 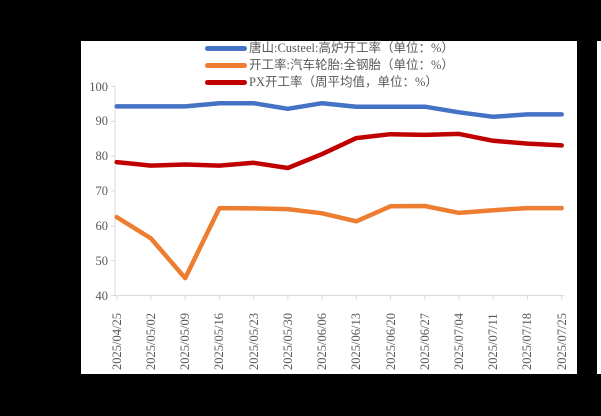 I want to click on x-tick-label: 2025/07/04, so click(x=459, y=341).